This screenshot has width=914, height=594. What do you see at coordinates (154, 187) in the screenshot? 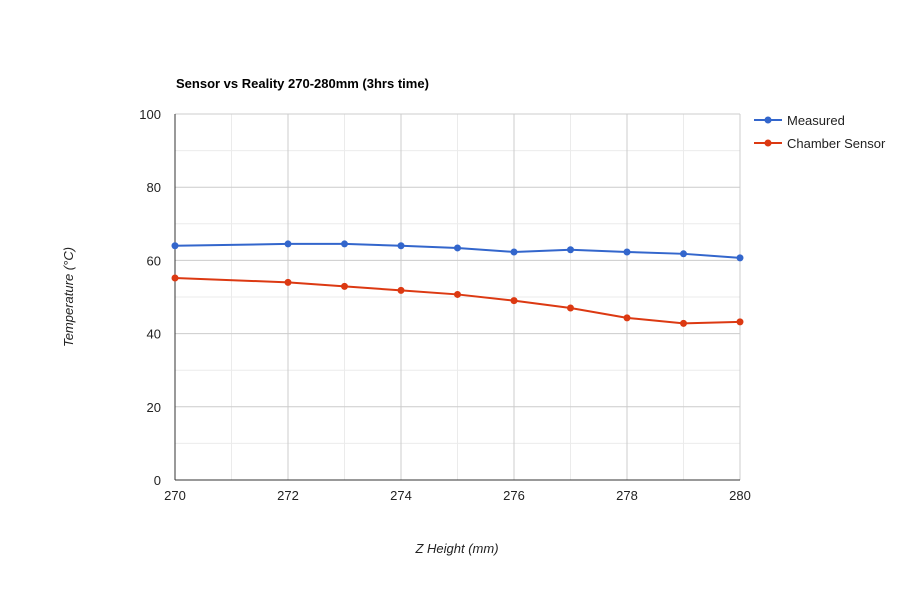
I see `y-tick-label: 80` at bounding box center [154, 187].